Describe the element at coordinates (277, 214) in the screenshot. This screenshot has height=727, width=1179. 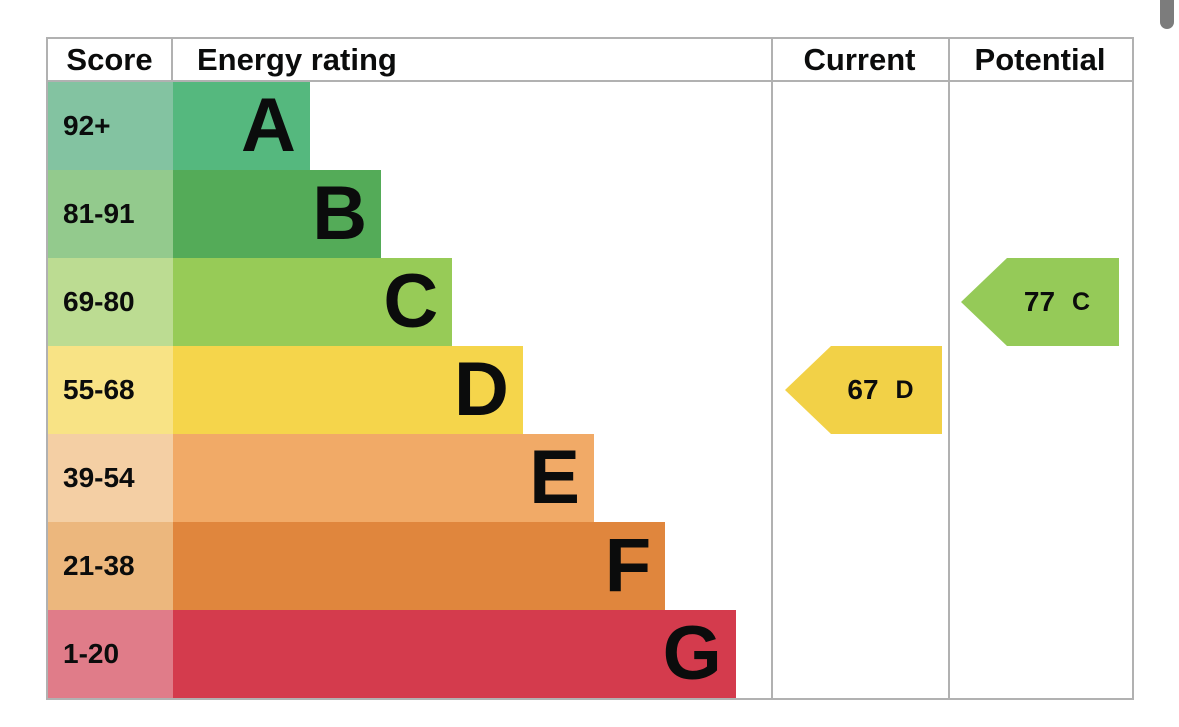
I see `band-bar-b: B` at that location.